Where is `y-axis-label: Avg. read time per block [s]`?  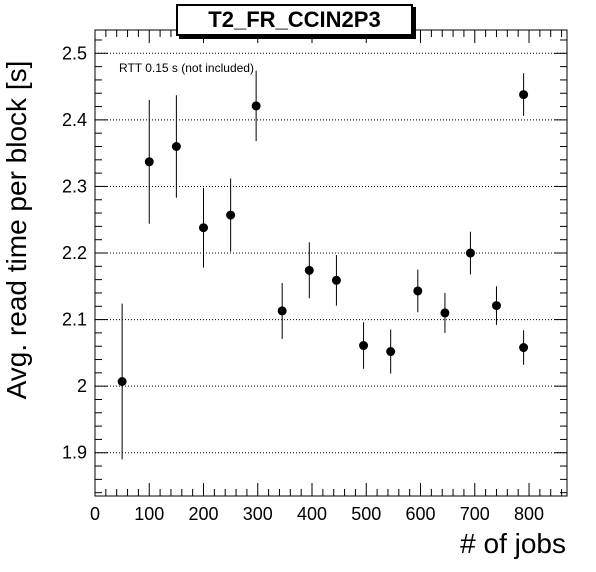 y-axis-label: Avg. read time per block [s] is located at coordinates (16, 230).